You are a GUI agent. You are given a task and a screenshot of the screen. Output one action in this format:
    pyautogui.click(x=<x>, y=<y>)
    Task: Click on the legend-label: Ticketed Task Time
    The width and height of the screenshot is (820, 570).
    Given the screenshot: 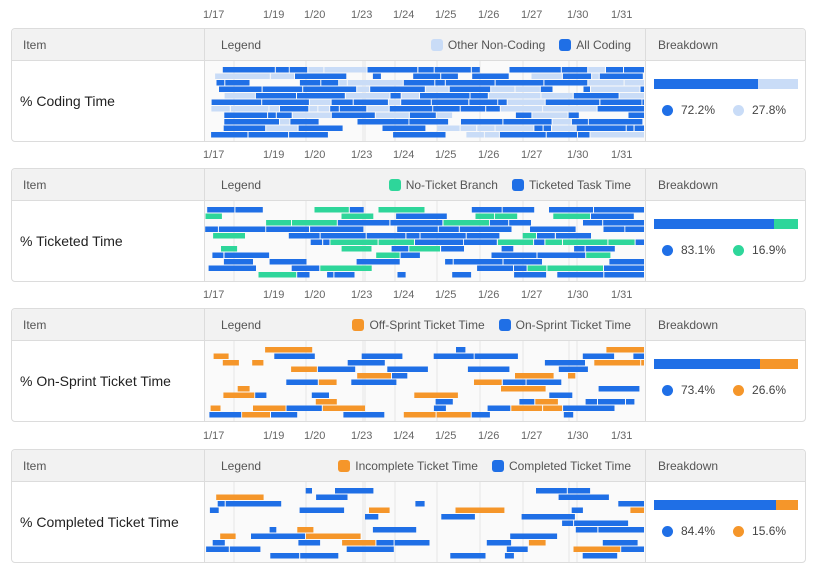 What is the action you would take?
    pyautogui.click(x=579, y=185)
    